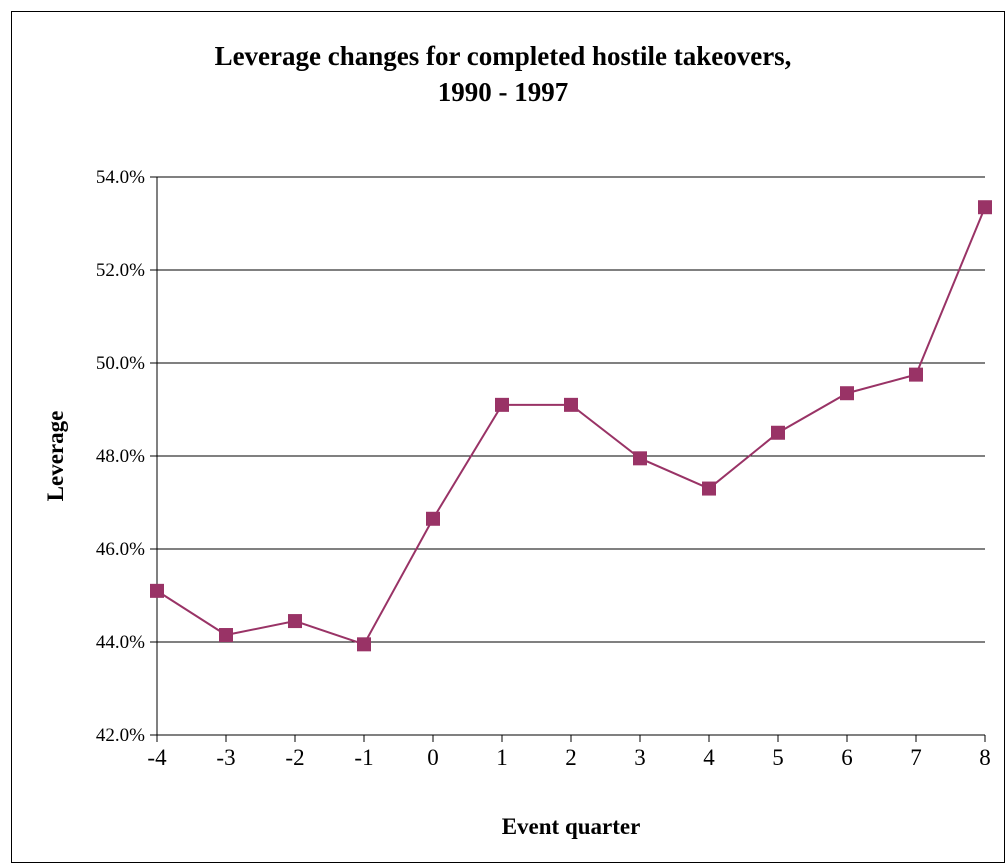 This screenshot has height=864, width=1006. I want to click on y-tick-labels: 42.0% 44.0% 46.0% 48.0% 50.0% 52.0% 54.0%, so click(120, 456).